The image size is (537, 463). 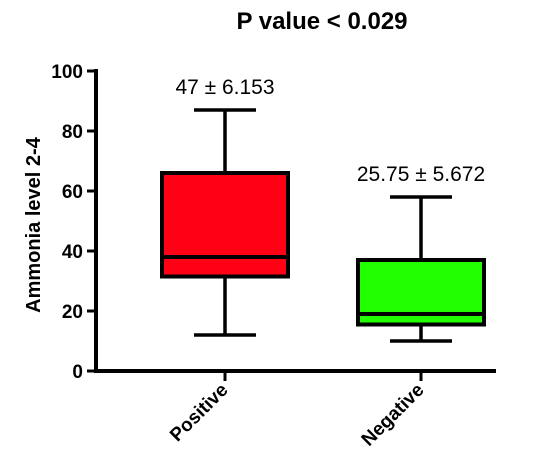 I want to click on y-tick-label: 20, so click(x=72, y=312).